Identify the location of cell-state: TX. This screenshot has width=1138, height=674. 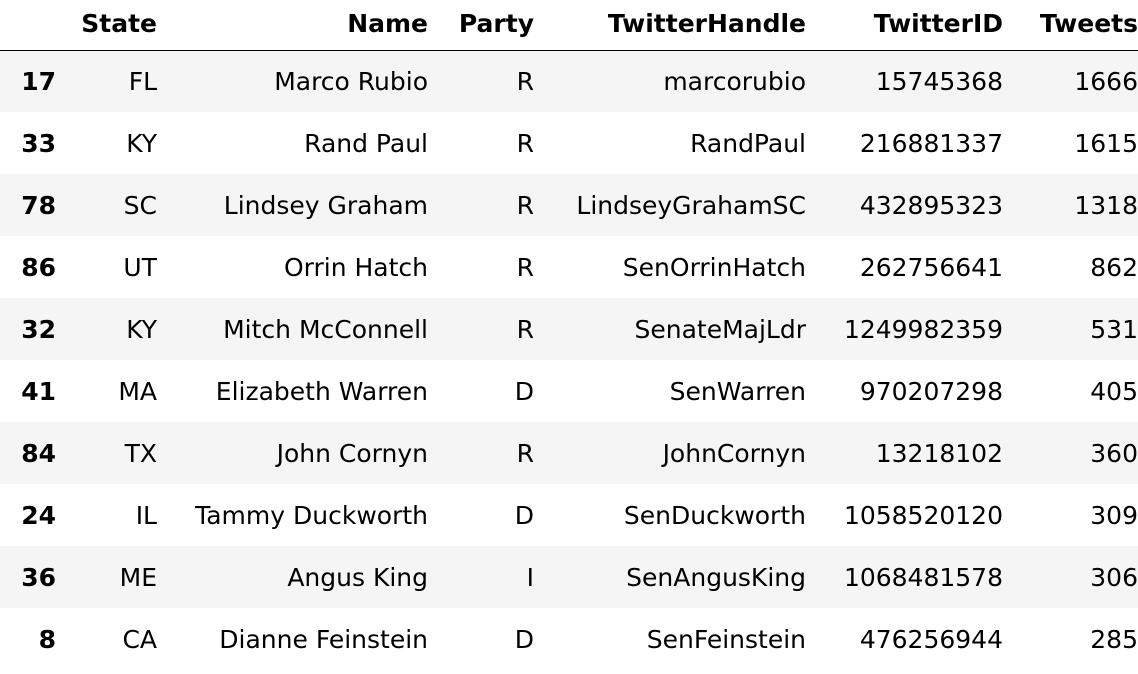
(140, 453).